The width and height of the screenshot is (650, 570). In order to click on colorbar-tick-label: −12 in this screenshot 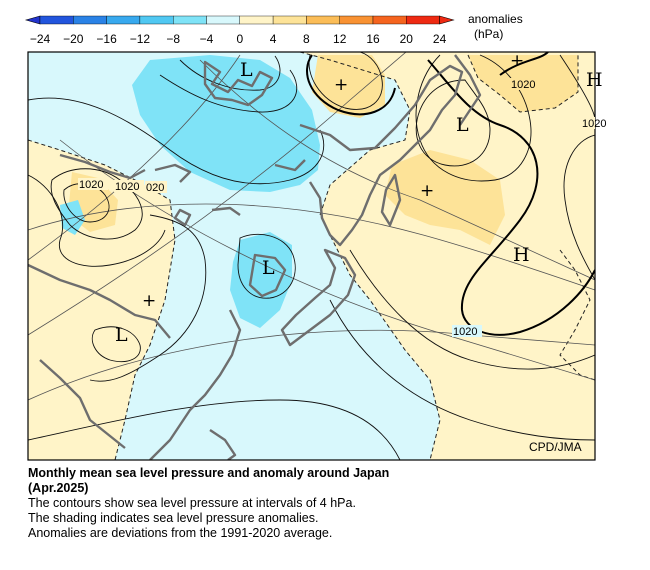, I will do `click(140, 39)`.